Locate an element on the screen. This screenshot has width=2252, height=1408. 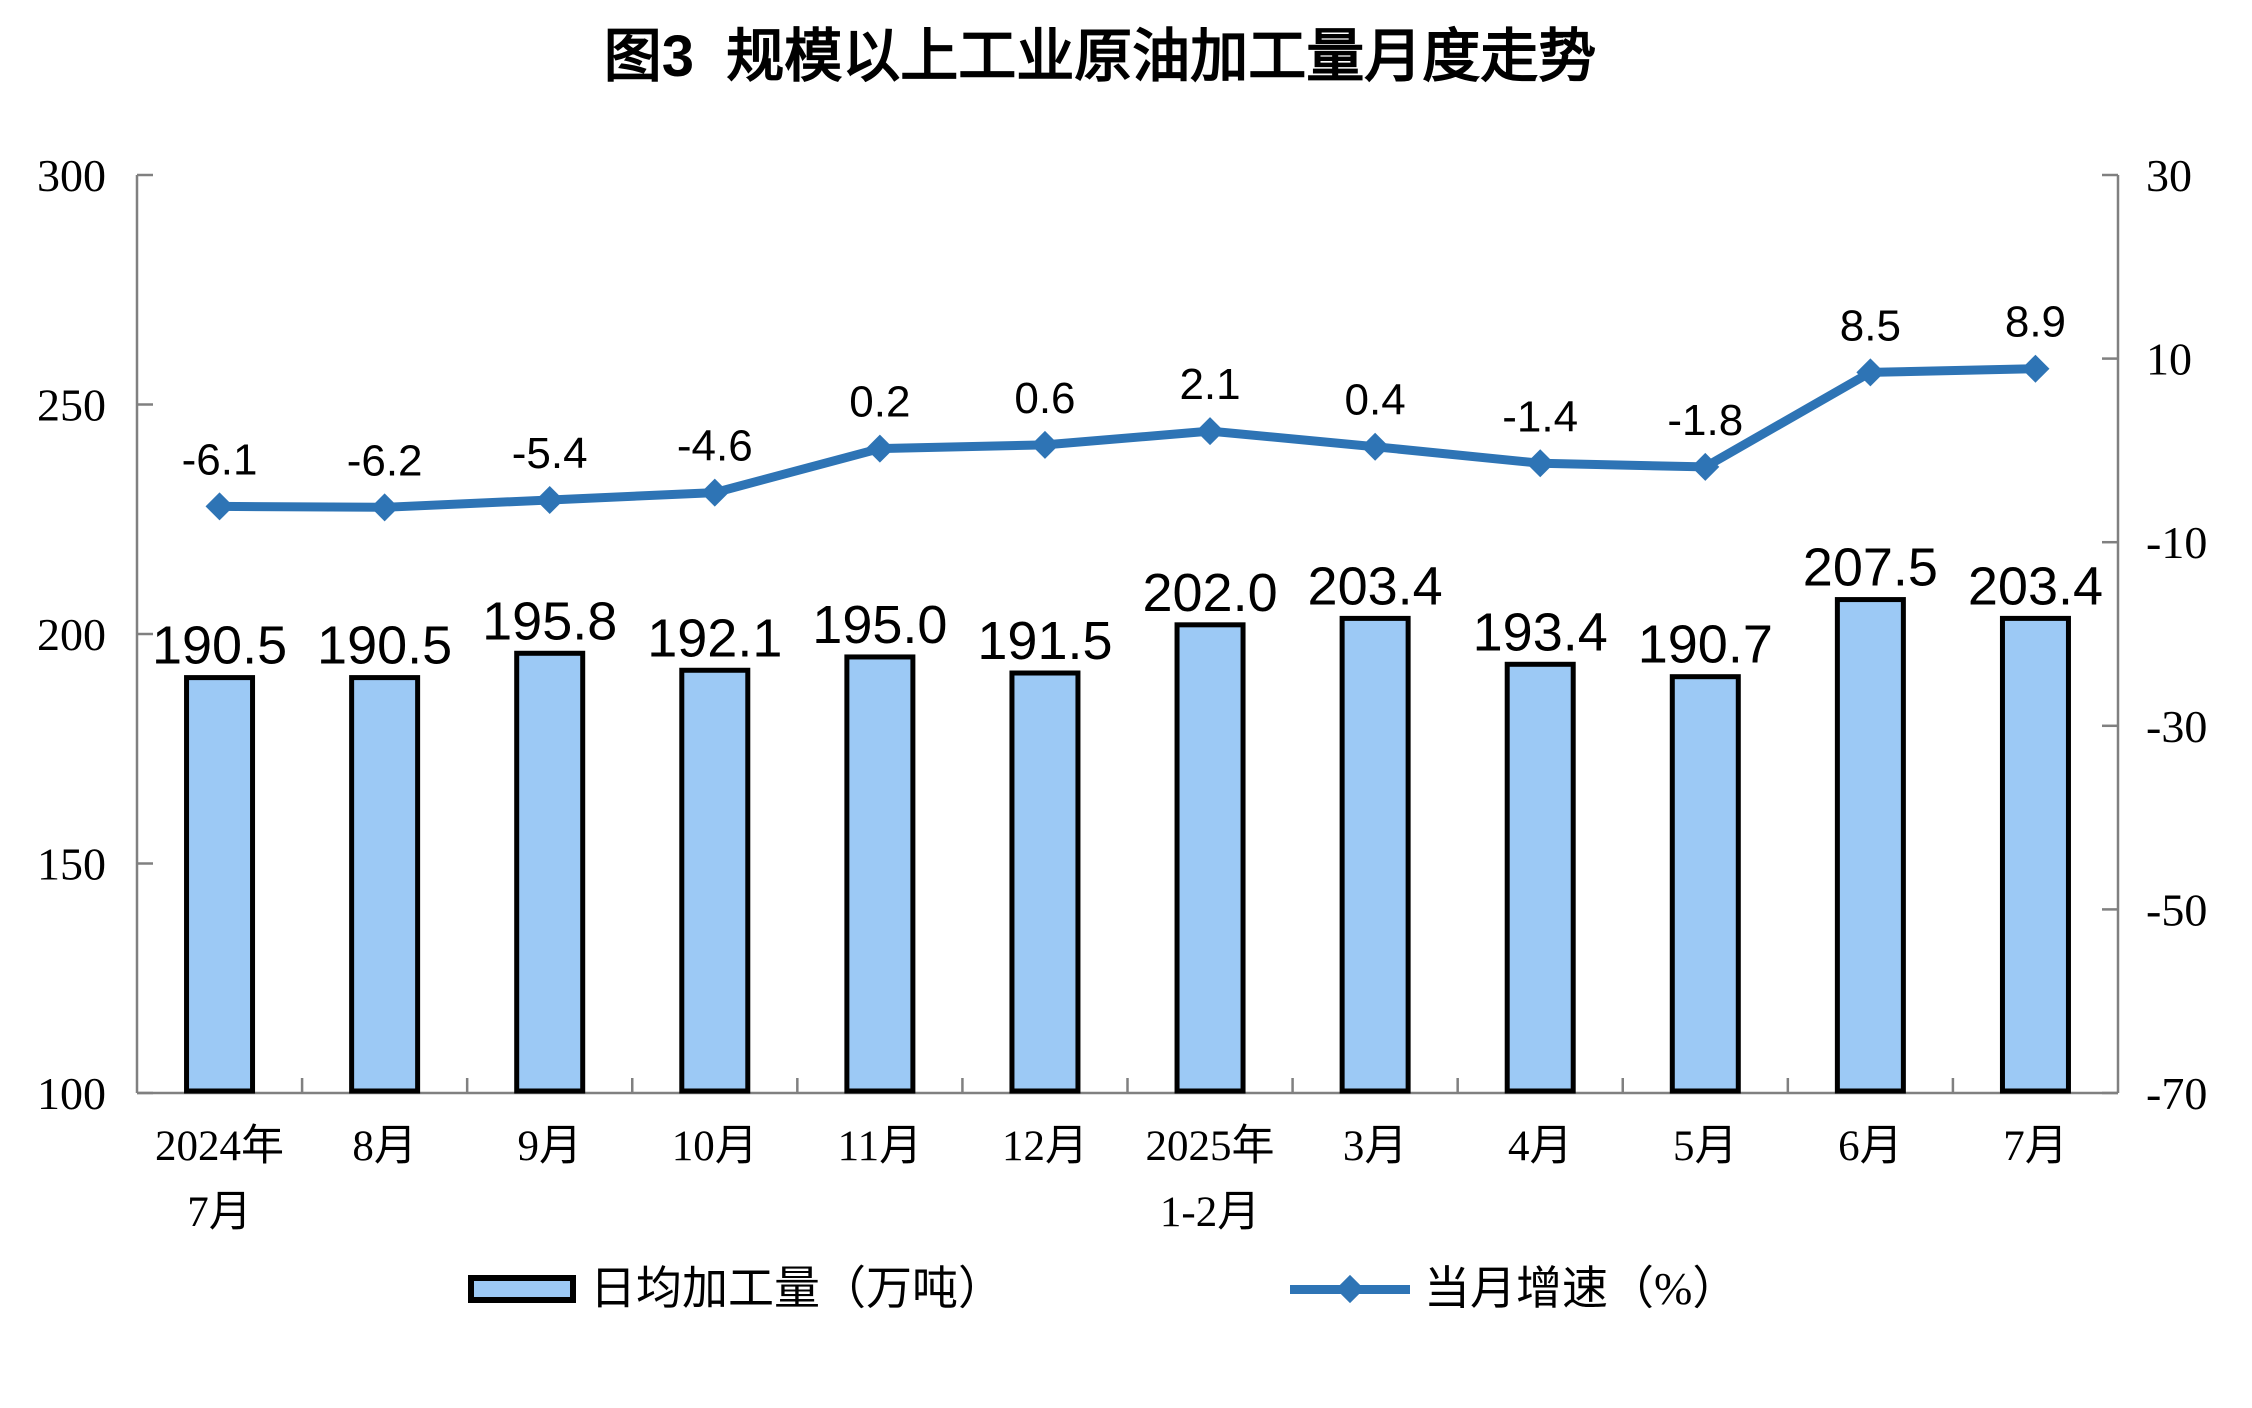
bar-value-label: 202.0 is located at coordinates (1209, 593).